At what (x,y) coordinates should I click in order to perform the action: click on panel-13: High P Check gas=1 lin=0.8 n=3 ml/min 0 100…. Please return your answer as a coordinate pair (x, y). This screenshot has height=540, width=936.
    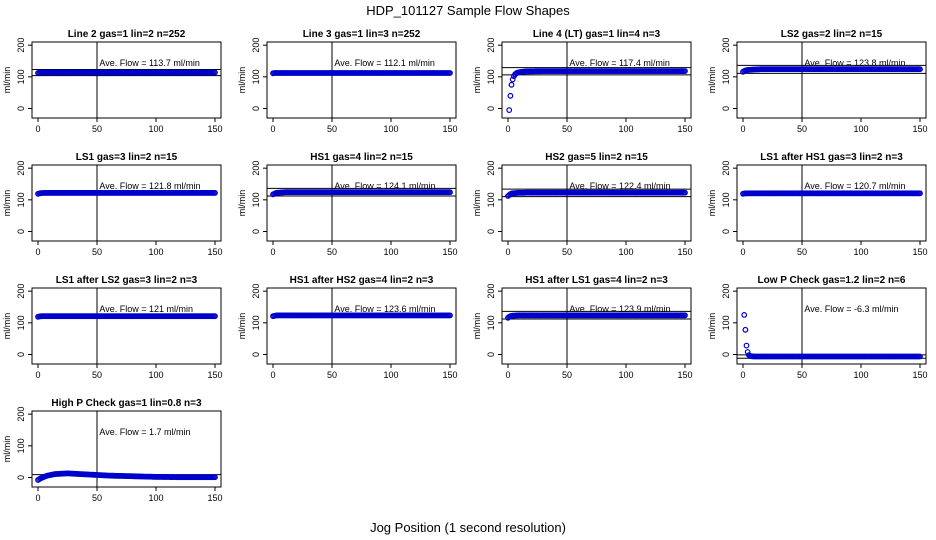
    Looking at the image, I should click on (112, 450).